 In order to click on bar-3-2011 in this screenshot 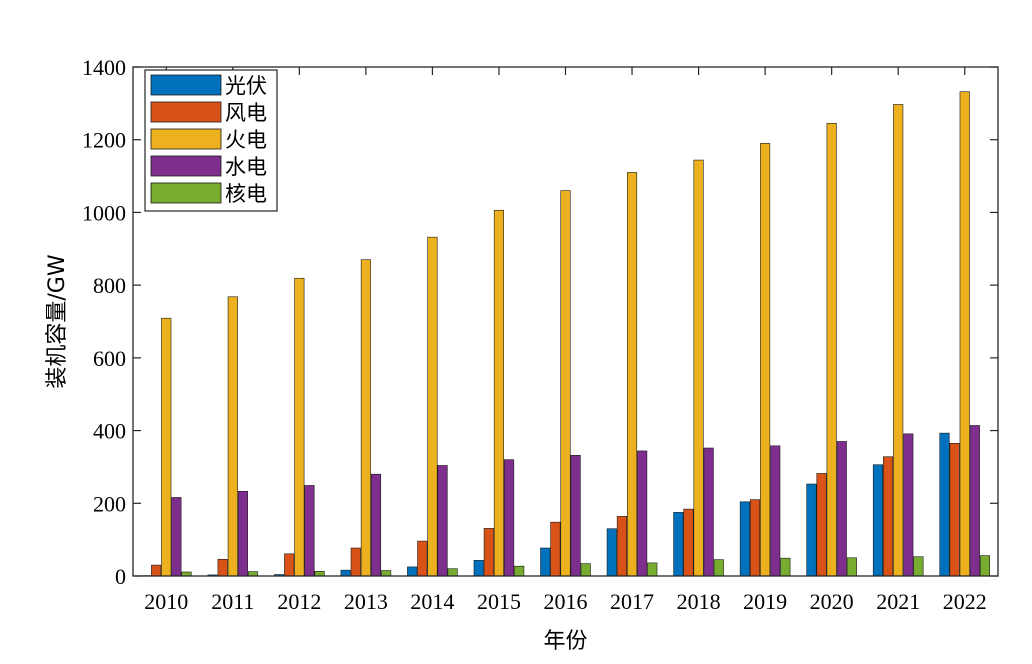, I will do `click(242, 533)`.